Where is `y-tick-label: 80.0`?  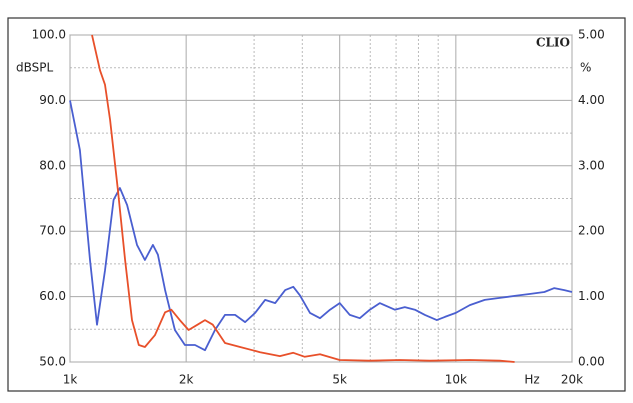
y-tick-label: 80.0 is located at coordinates (52, 165).